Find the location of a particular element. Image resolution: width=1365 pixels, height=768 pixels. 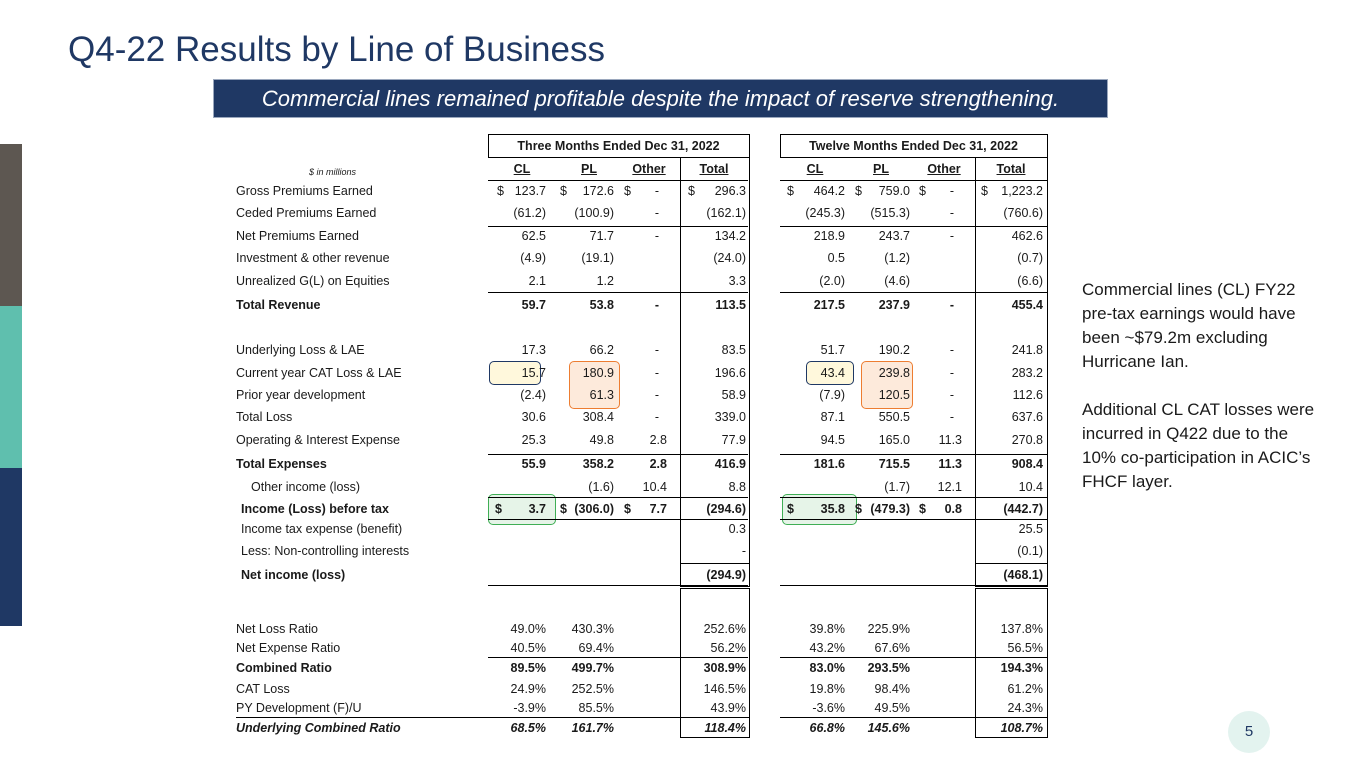

sidebar-accent-brown is located at coordinates (11, 225).